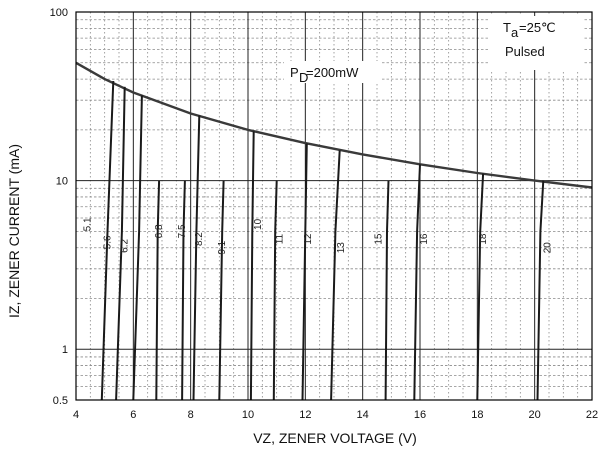  What do you see at coordinates (535, 415) in the screenshot?
I see `x-tick-label: 20` at bounding box center [535, 415].